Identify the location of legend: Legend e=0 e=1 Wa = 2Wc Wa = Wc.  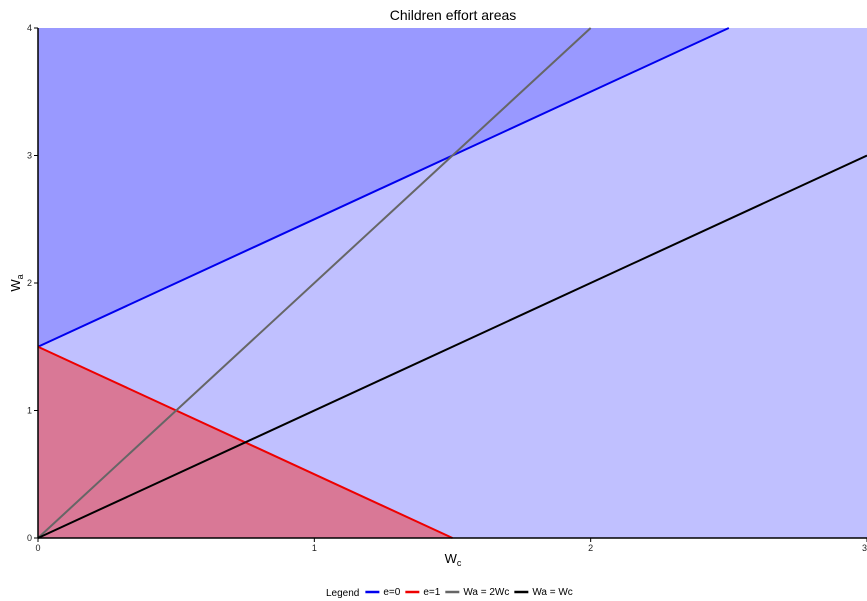
(449, 593).